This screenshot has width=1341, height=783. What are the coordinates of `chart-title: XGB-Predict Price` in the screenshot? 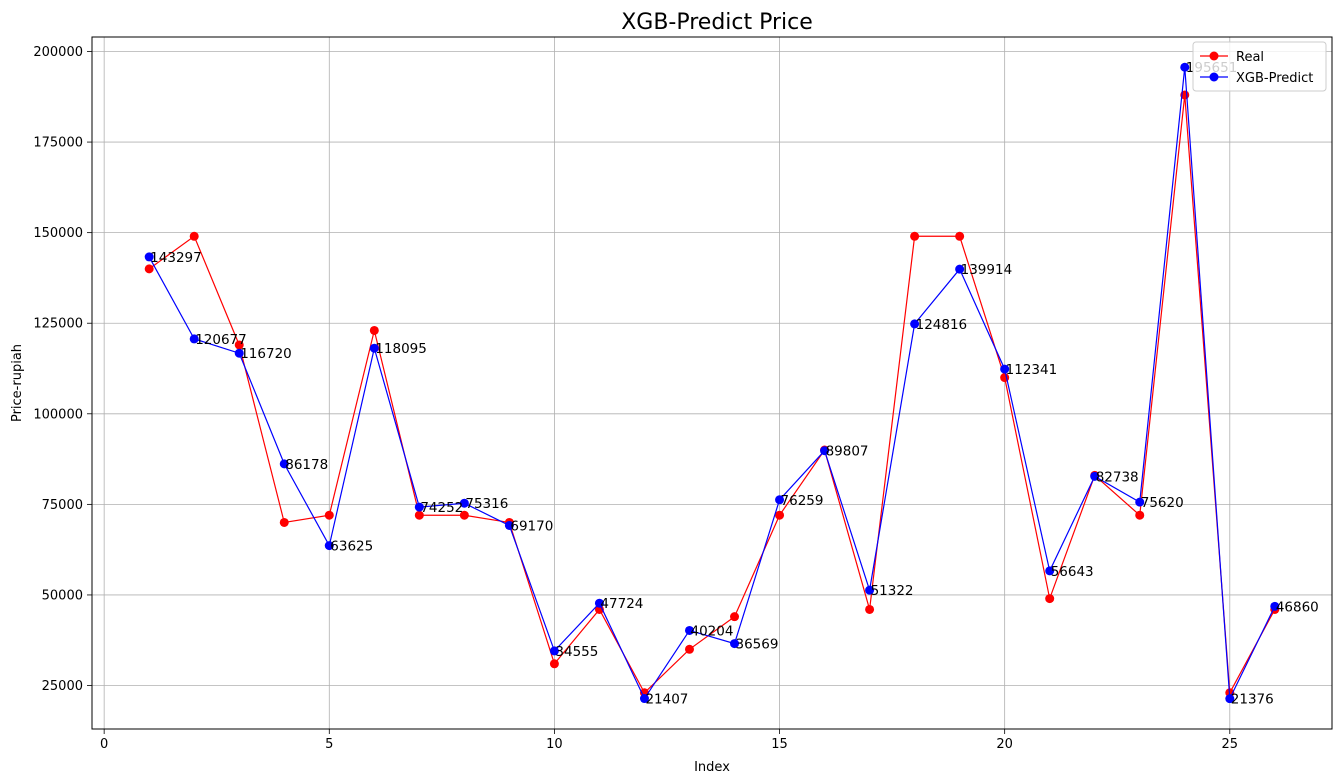 It's located at (717, 22).